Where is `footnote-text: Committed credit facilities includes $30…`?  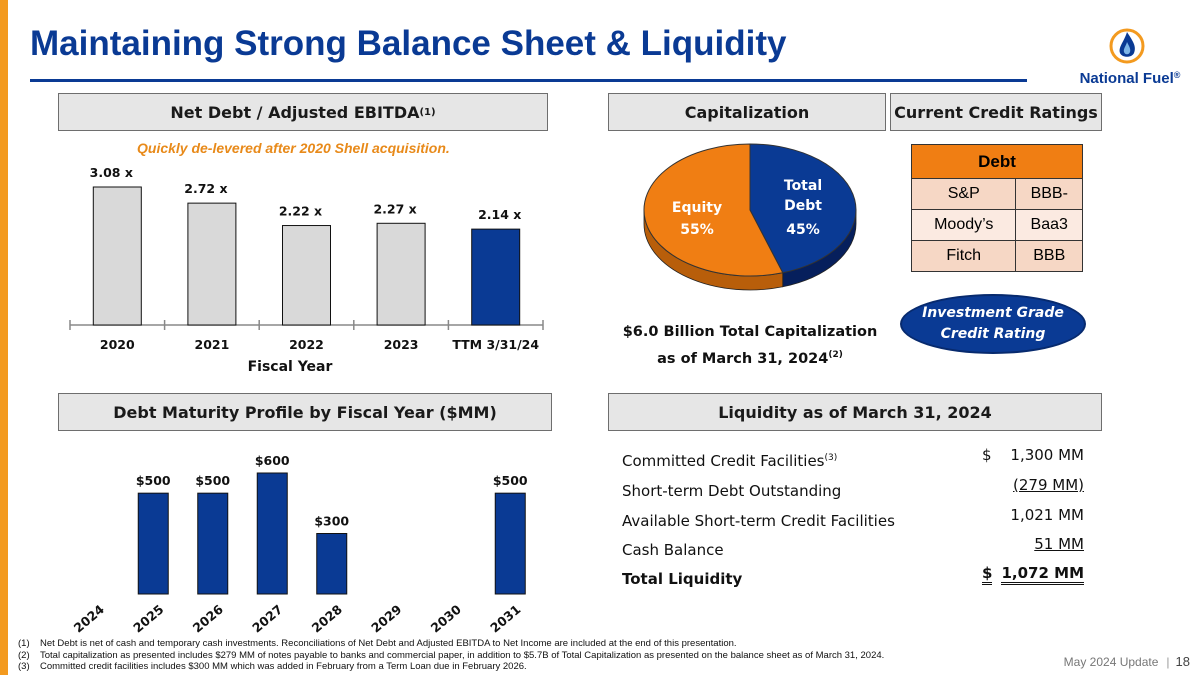
footnote-text: Committed credit facilities includes $30… is located at coordinates (283, 666).